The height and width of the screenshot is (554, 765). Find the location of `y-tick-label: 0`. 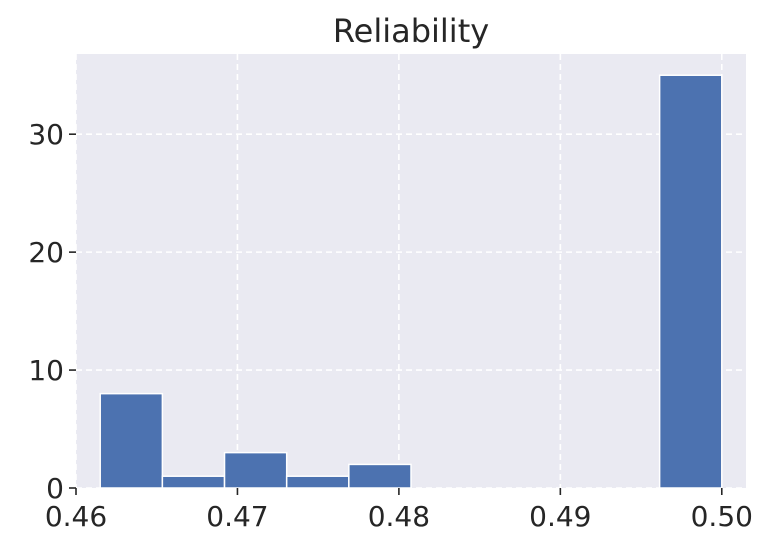

y-tick-label: 0 is located at coordinates (55, 488).